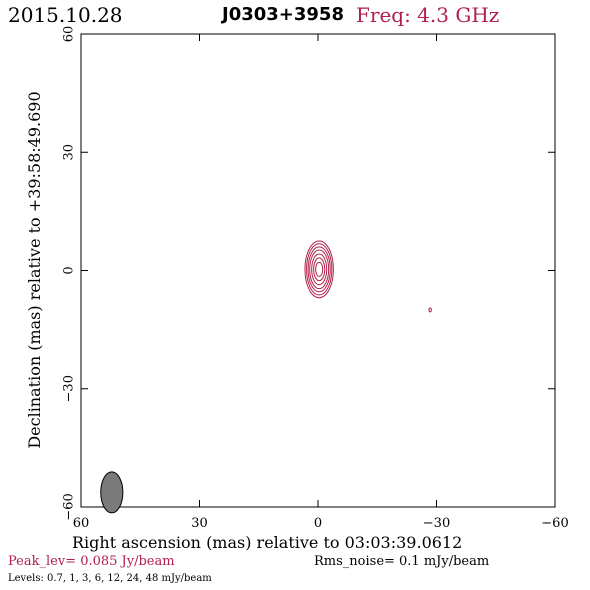 Image resolution: width=590 pixels, height=590 pixels. What do you see at coordinates (428, 15) in the screenshot?
I see `frequency-label: Freq: 4.3 GHz` at bounding box center [428, 15].